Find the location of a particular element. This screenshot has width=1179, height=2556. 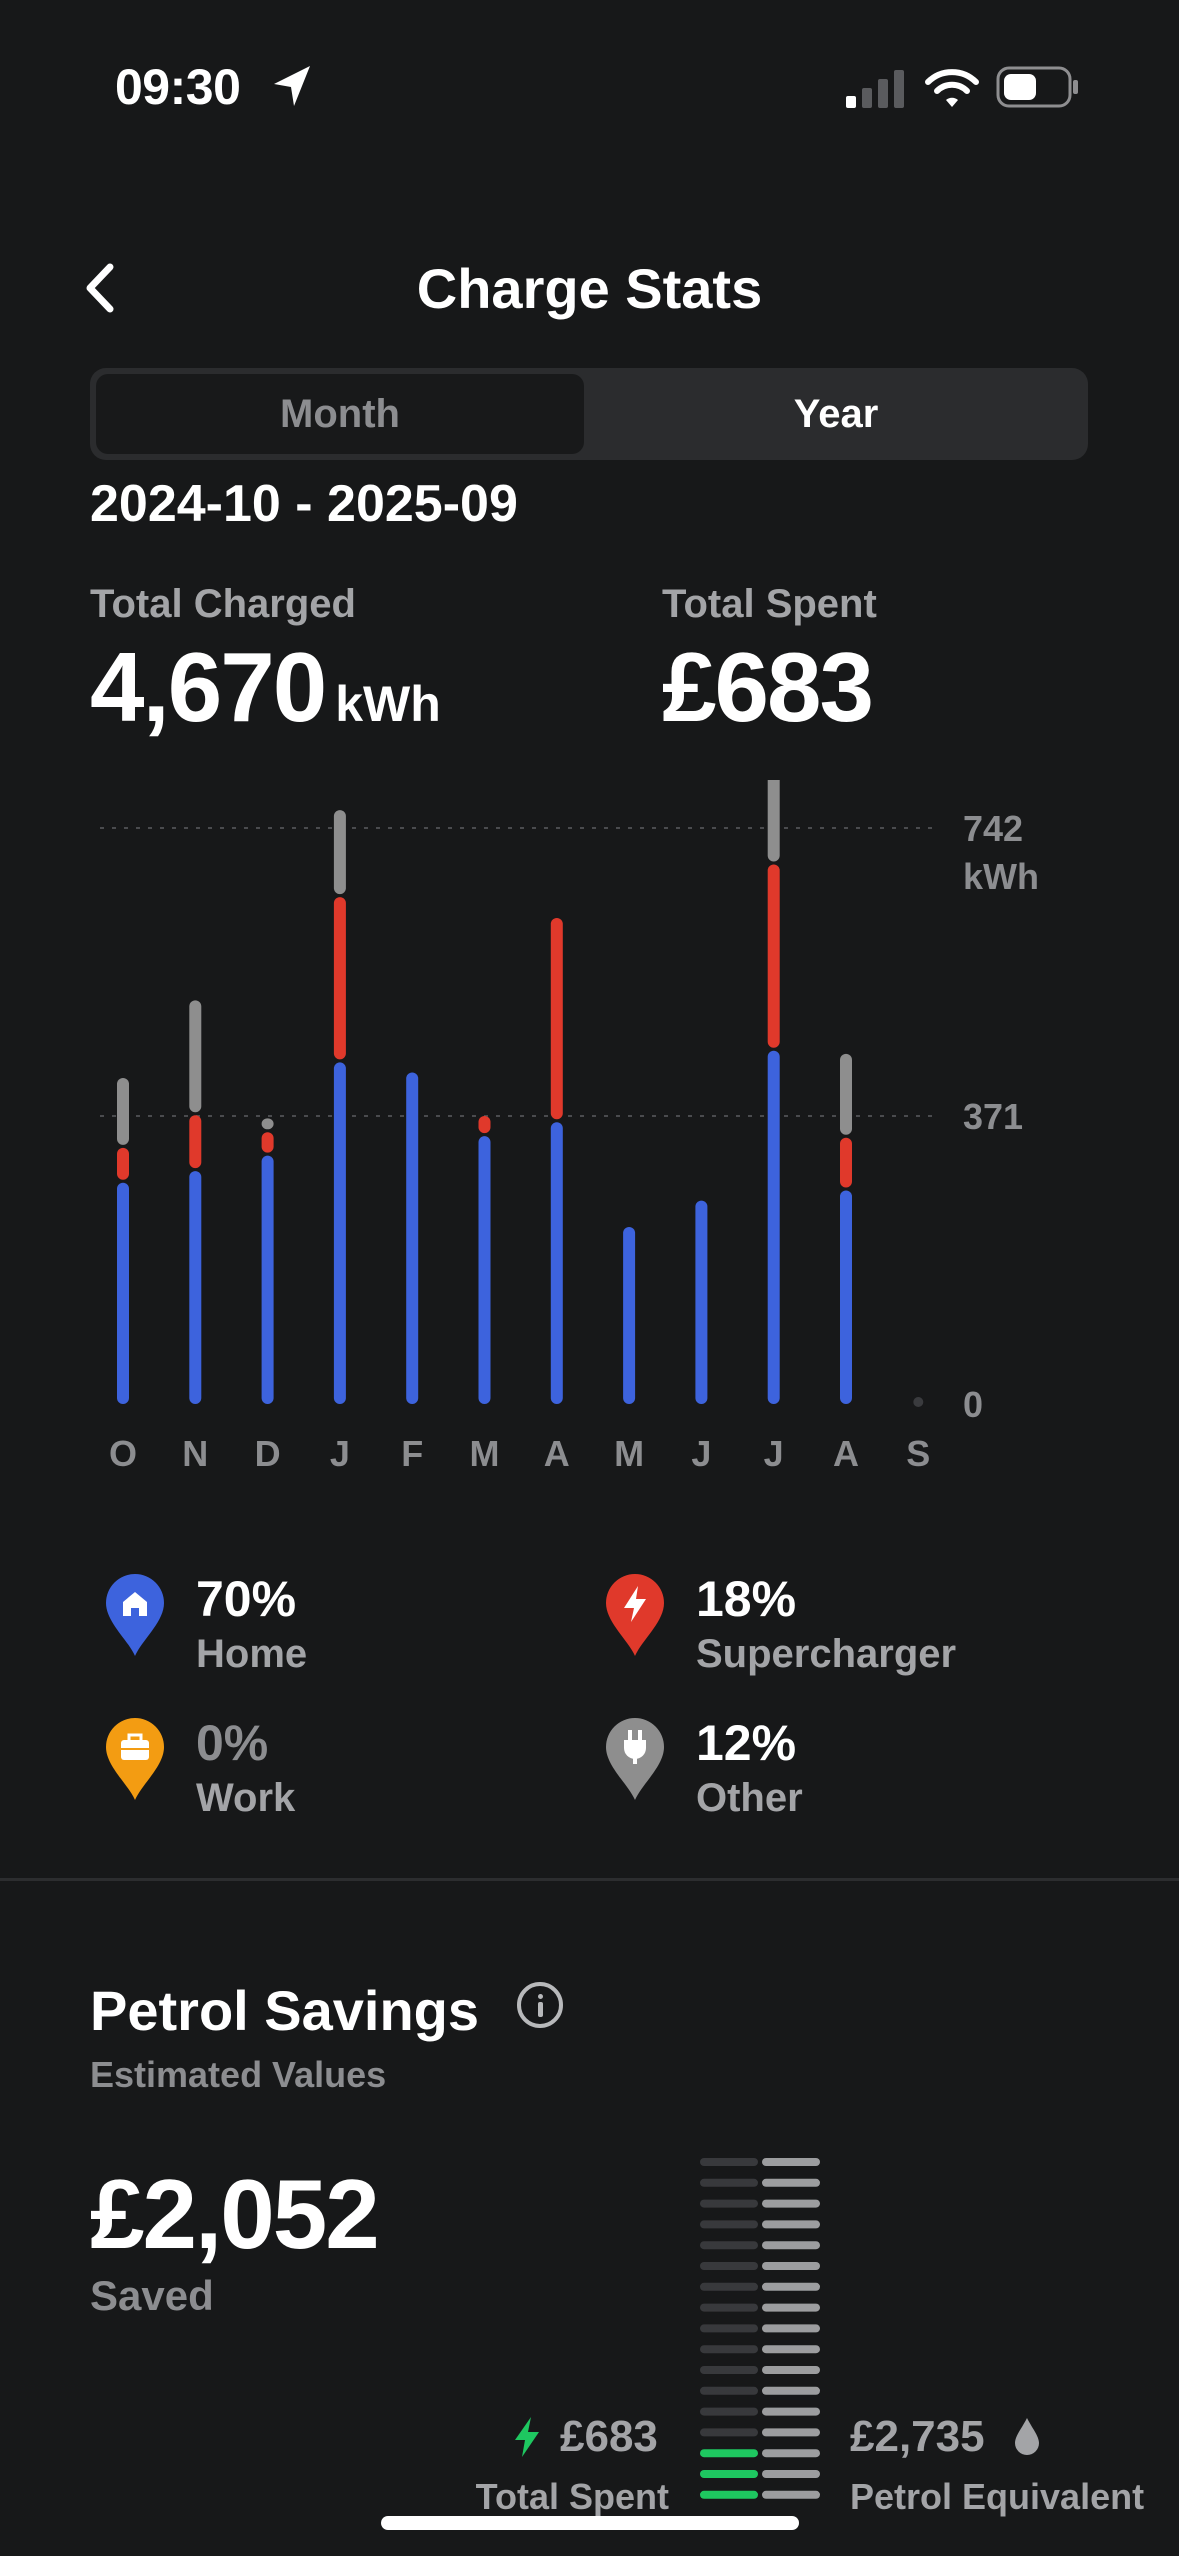

info-icon is located at coordinates (540, 2005).